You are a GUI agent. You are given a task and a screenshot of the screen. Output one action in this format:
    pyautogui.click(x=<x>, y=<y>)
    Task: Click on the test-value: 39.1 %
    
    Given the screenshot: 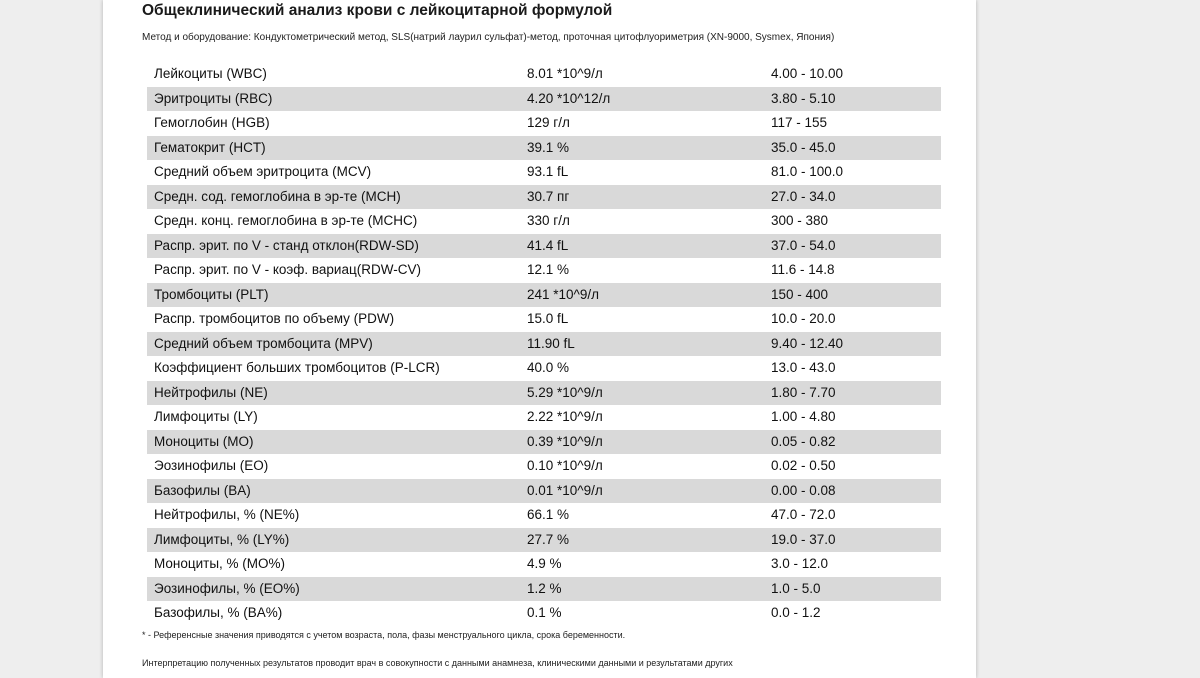 What is the action you would take?
    pyautogui.click(x=548, y=147)
    